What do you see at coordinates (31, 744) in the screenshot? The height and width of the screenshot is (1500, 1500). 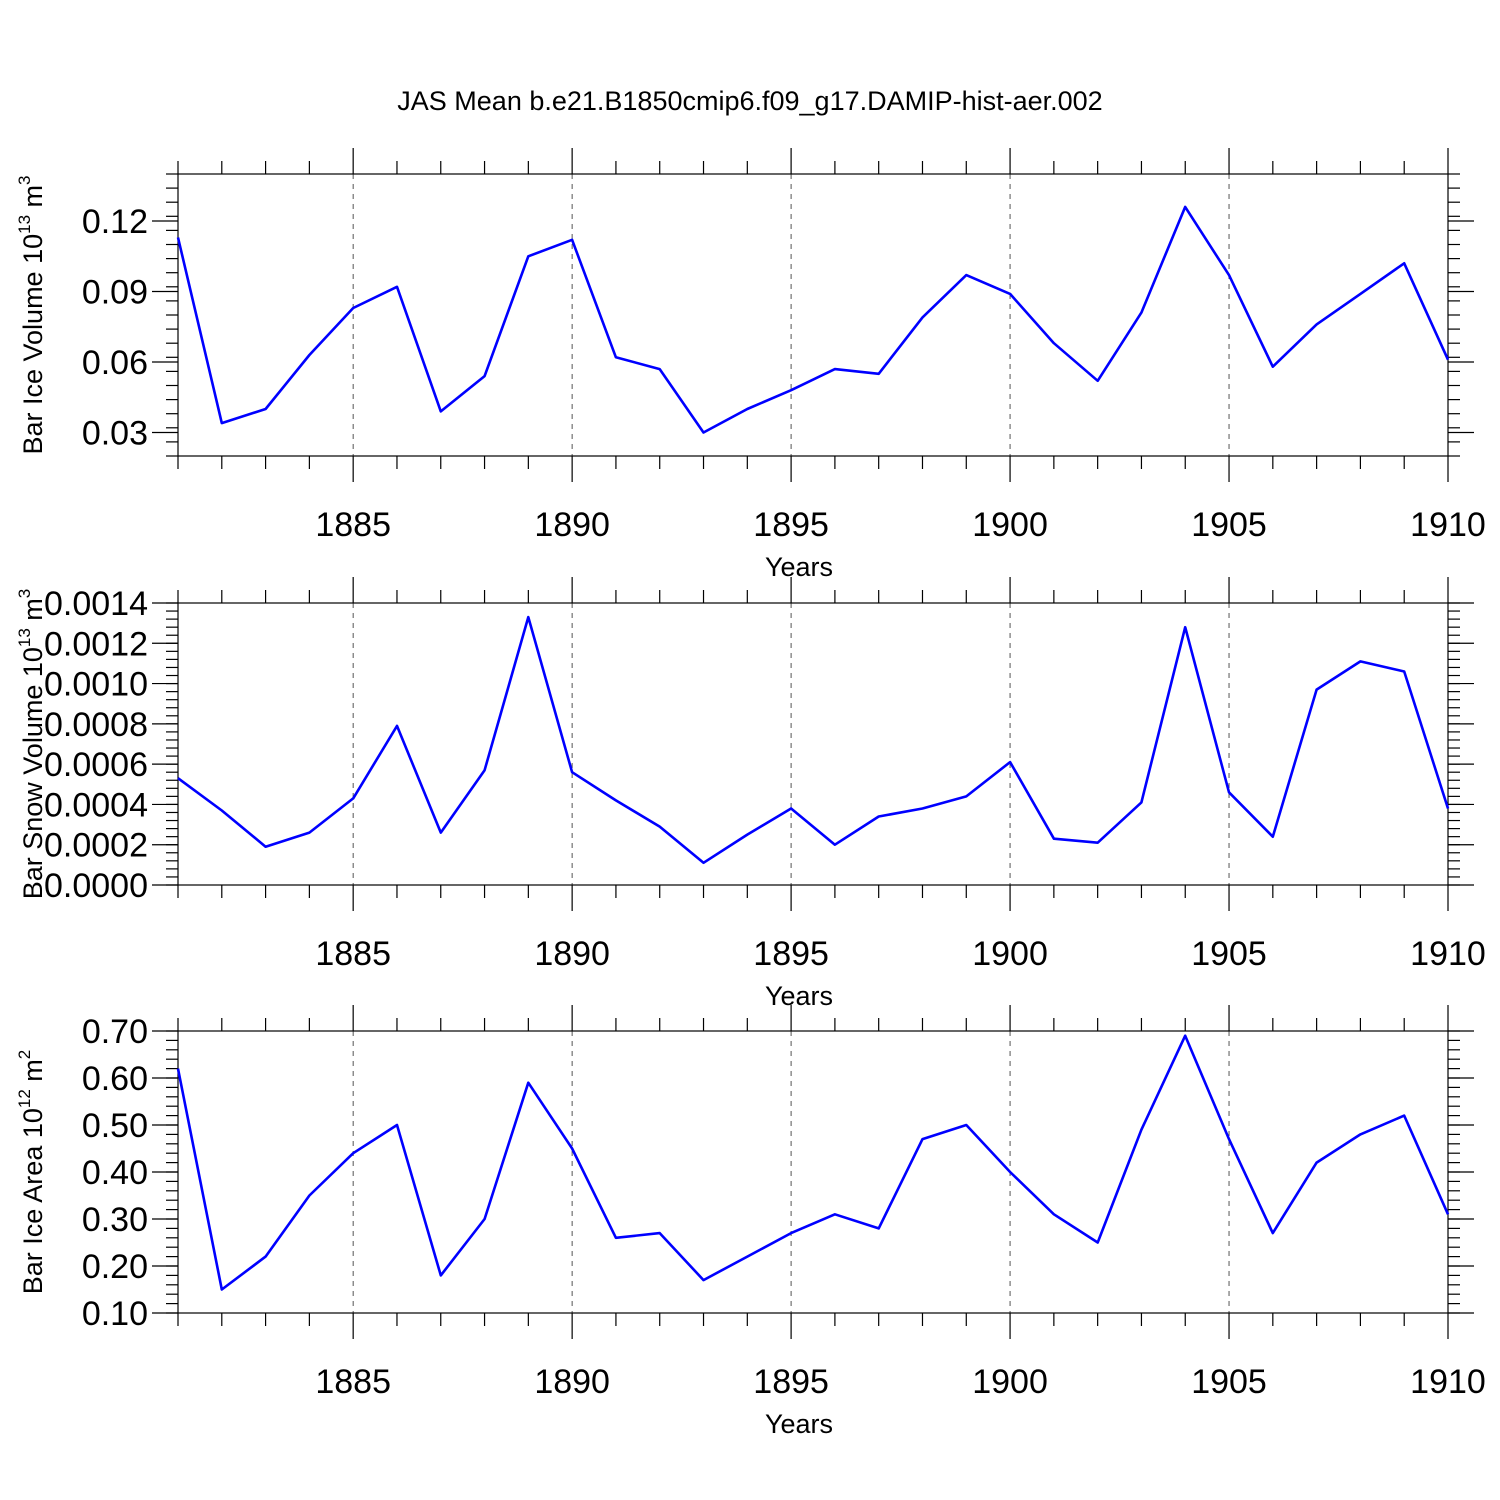 I see `y-axis-label: Bar Snow Volume 1013 m3` at bounding box center [31, 744].